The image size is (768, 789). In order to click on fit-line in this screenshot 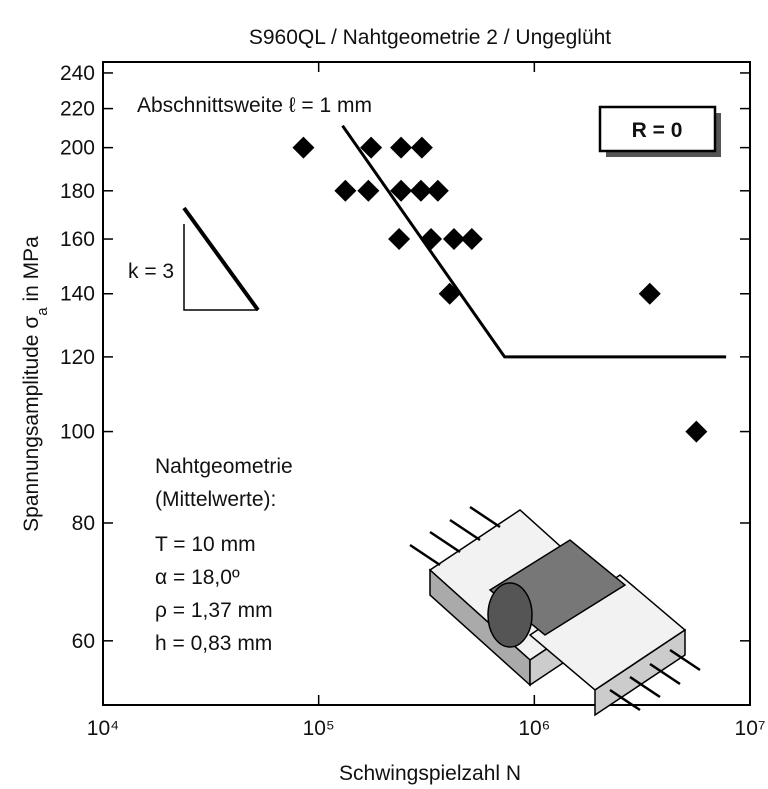, I will do `click(534, 241)`.